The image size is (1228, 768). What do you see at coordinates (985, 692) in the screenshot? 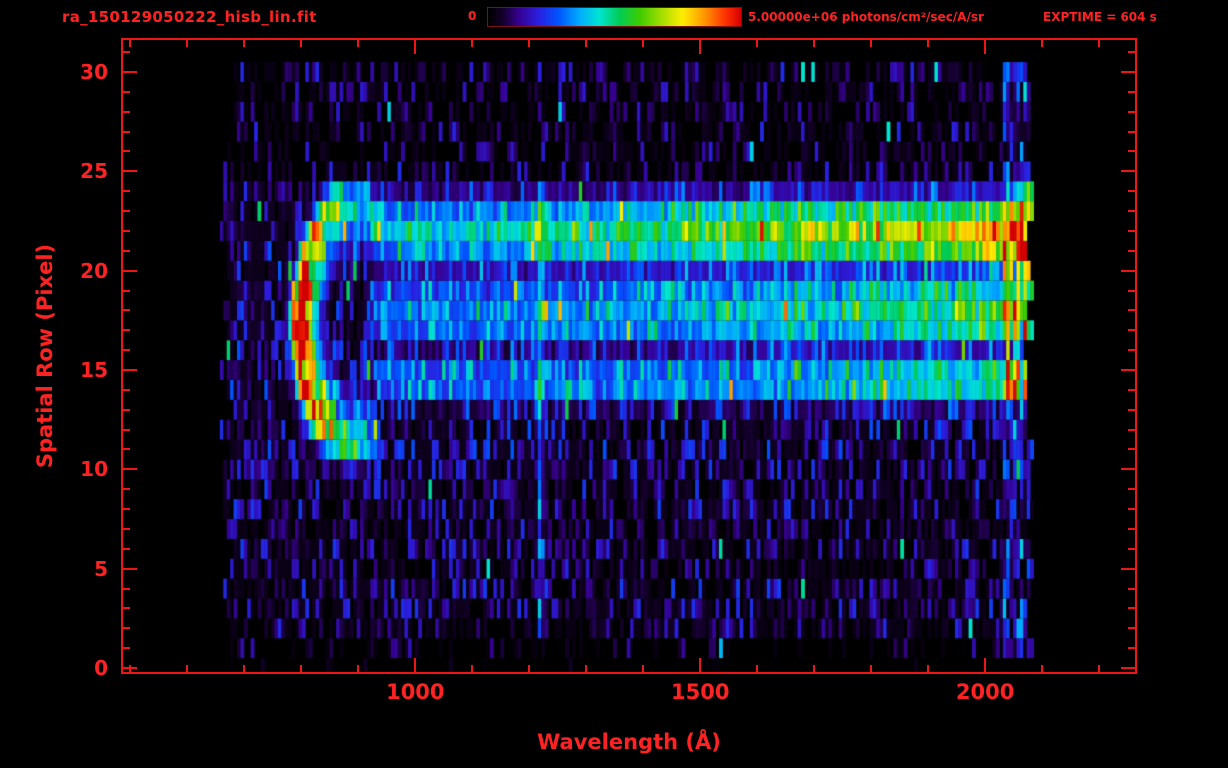
I see `x-tick-label: 2000` at bounding box center [985, 692].